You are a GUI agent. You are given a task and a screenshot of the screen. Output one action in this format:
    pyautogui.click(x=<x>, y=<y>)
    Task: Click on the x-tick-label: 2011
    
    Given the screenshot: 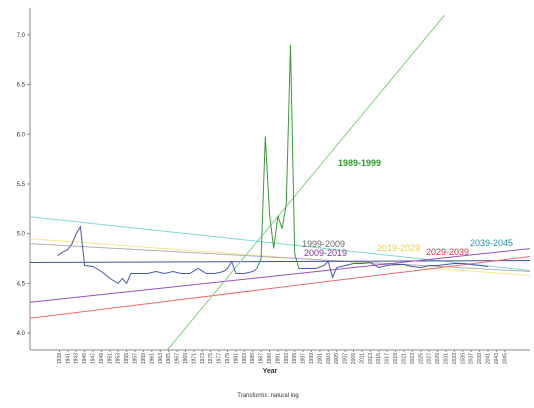 What is the action you would take?
    pyautogui.click(x=362, y=358)
    